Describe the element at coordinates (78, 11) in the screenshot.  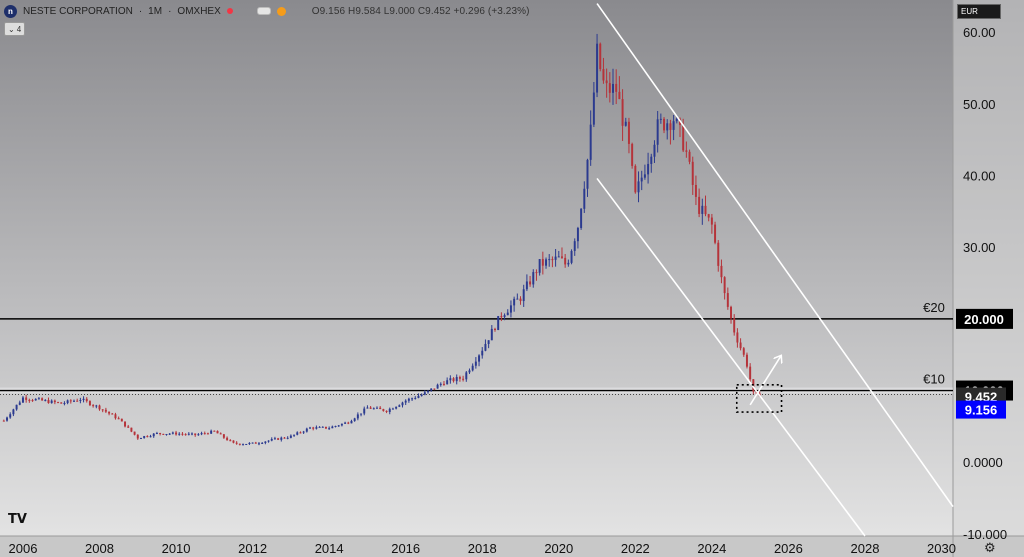
I see `symbol-title: NESTE CORPORATION` at that location.